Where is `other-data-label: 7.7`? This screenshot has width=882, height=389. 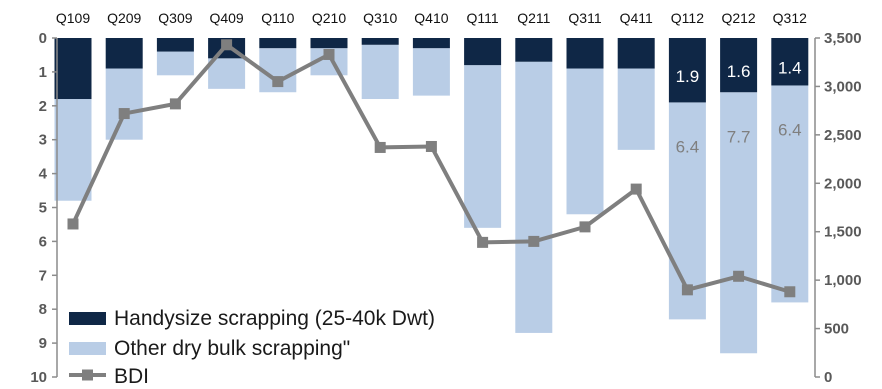 other-data-label: 7.7 is located at coordinates (739, 136).